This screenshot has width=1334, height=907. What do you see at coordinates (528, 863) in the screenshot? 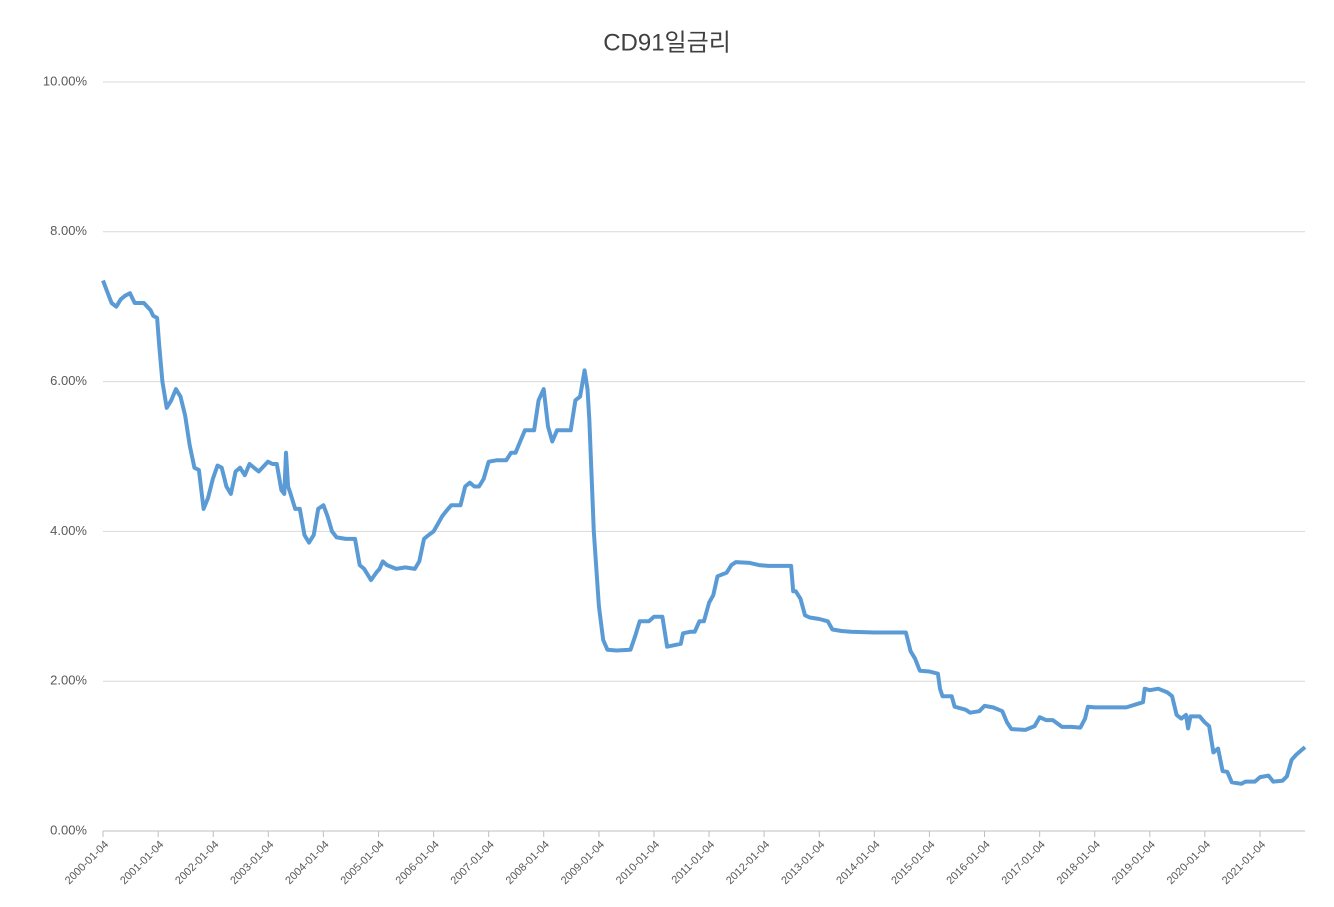
I see `x-tick-label: 2008-01-04` at bounding box center [528, 863].